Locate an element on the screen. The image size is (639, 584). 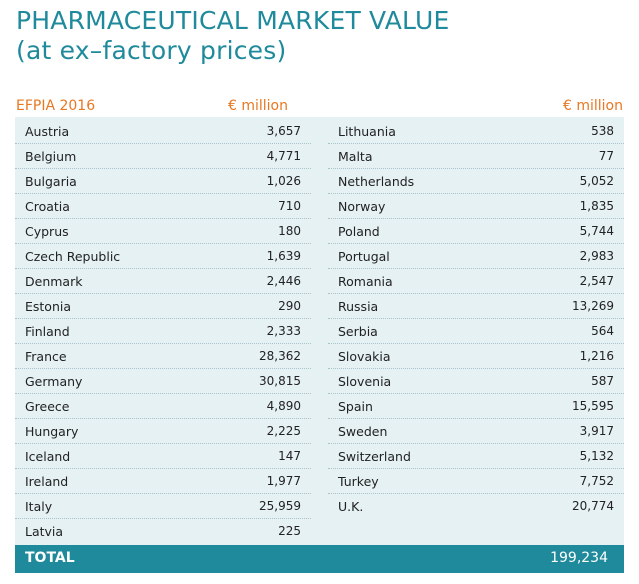
market-value: 13,269 is located at coordinates (593, 306).